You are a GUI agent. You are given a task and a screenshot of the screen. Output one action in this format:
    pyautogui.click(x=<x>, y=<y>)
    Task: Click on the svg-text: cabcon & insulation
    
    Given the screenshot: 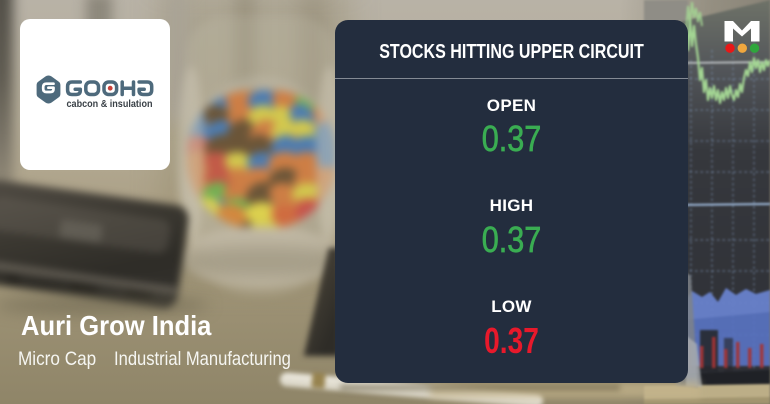 What is the action you would take?
    pyautogui.click(x=110, y=104)
    